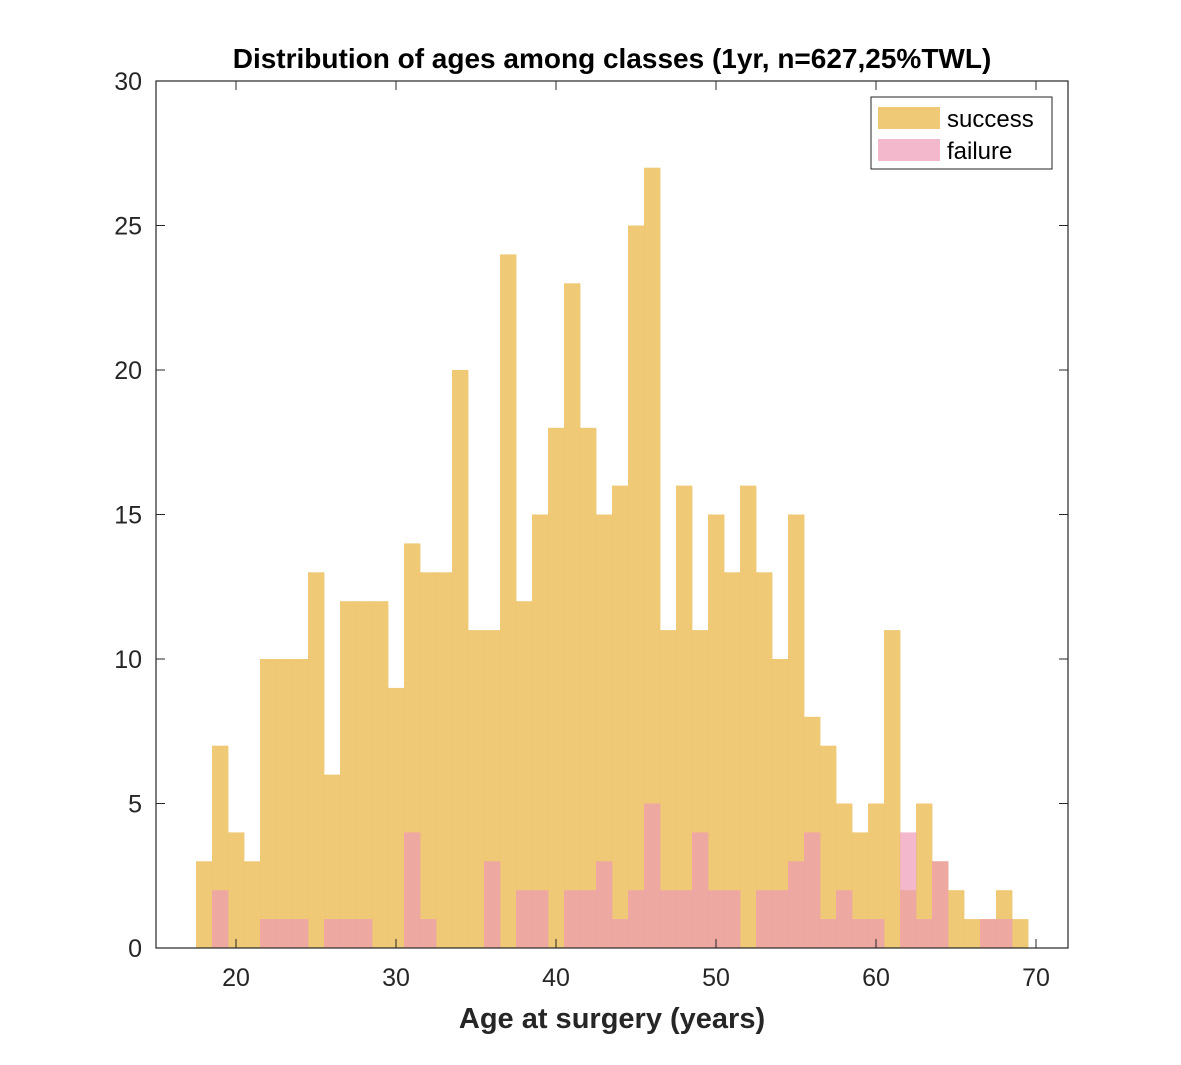 This screenshot has height=1065, width=1181. I want to click on legend-swatch-success, so click(909, 118).